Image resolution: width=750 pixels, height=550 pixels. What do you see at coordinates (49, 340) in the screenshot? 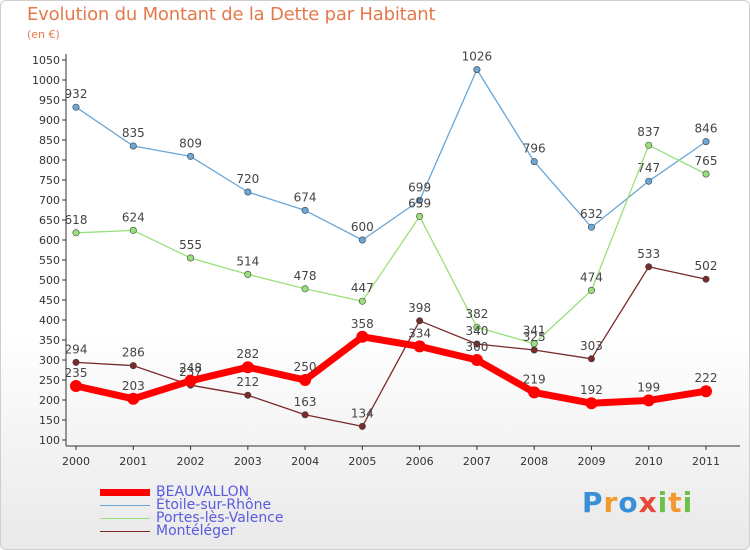
I see `y-tick-label: 350` at bounding box center [49, 340].